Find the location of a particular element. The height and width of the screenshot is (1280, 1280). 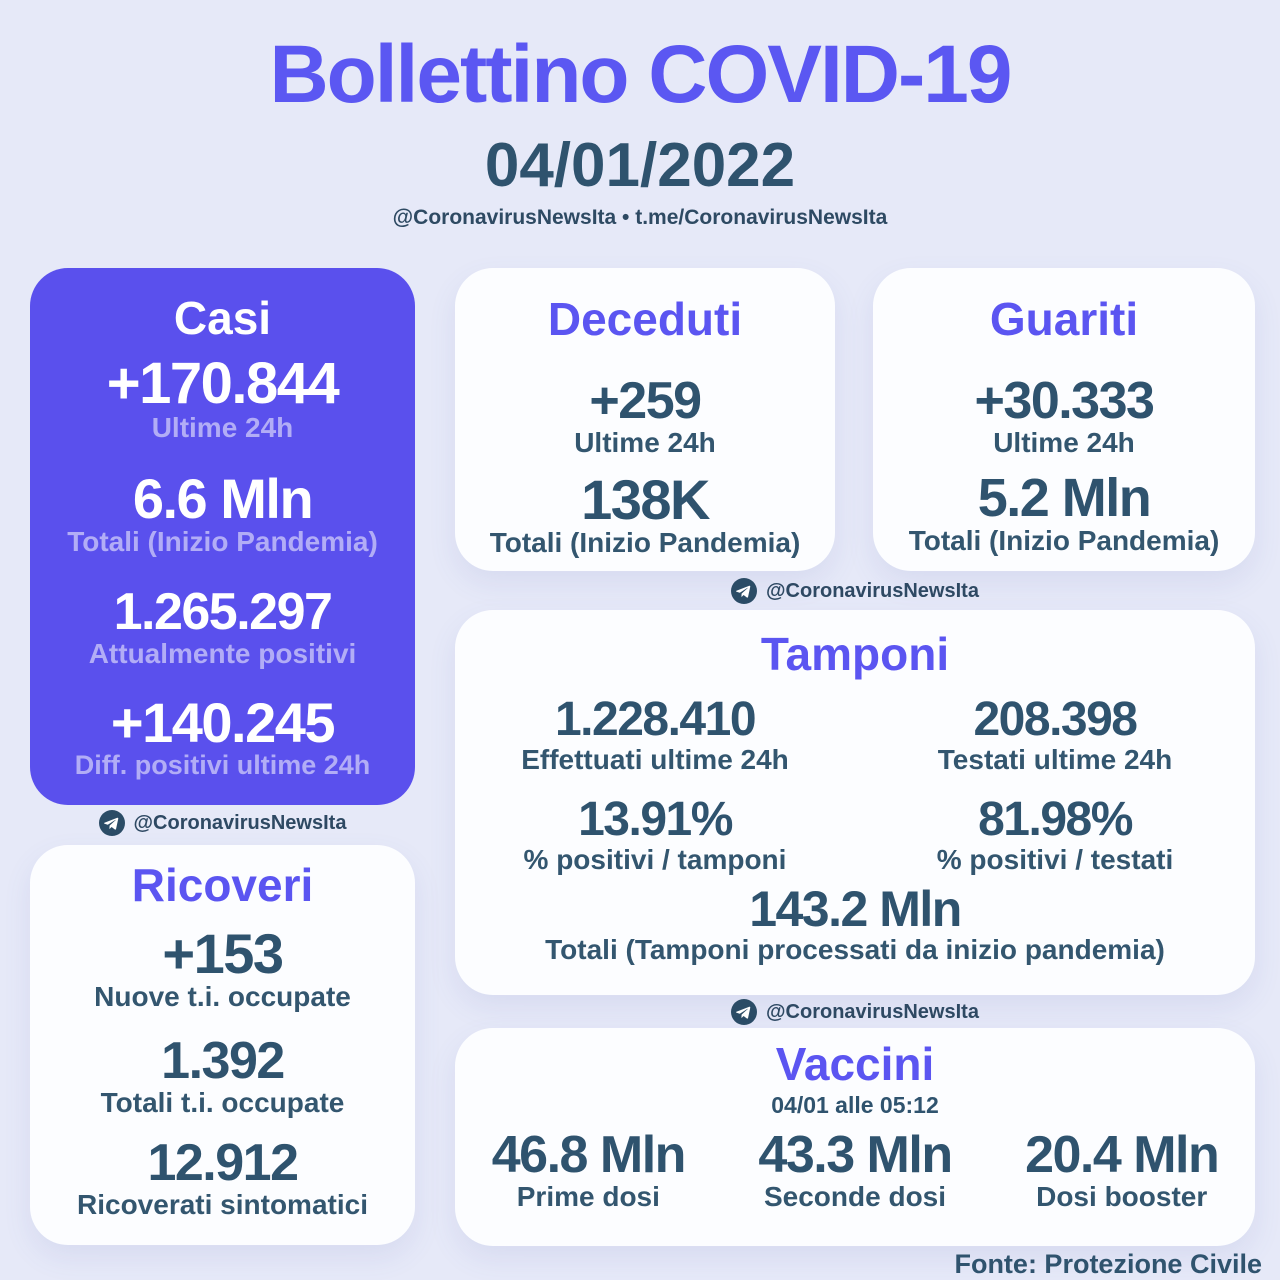

stat-tamponi-effettuati: 1.228.410 Effettuati ultime 24h is located at coordinates (655, 734).